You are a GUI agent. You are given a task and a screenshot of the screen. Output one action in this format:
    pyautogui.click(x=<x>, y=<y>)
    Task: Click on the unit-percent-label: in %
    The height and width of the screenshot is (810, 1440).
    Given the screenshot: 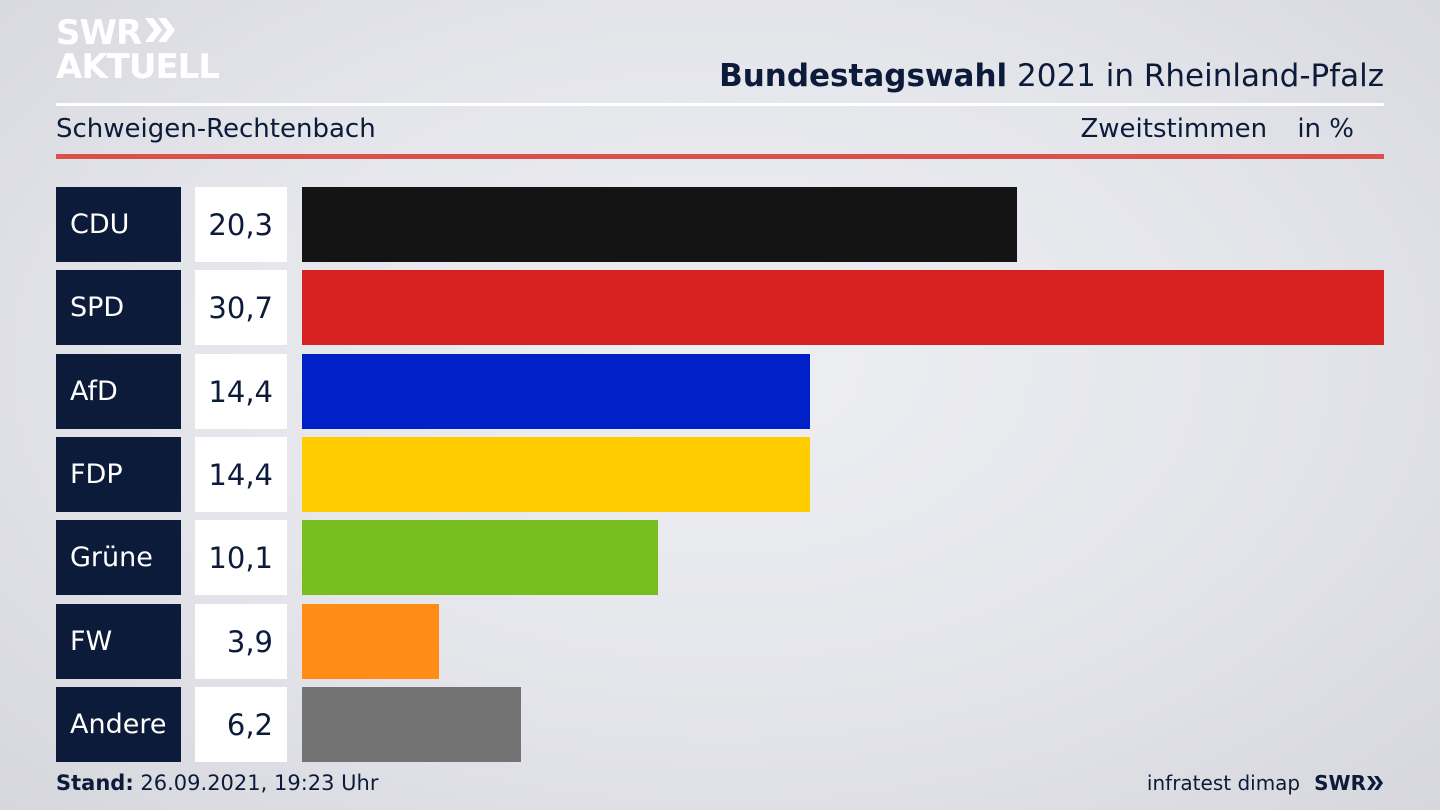 What is the action you would take?
    pyautogui.click(x=1325, y=129)
    